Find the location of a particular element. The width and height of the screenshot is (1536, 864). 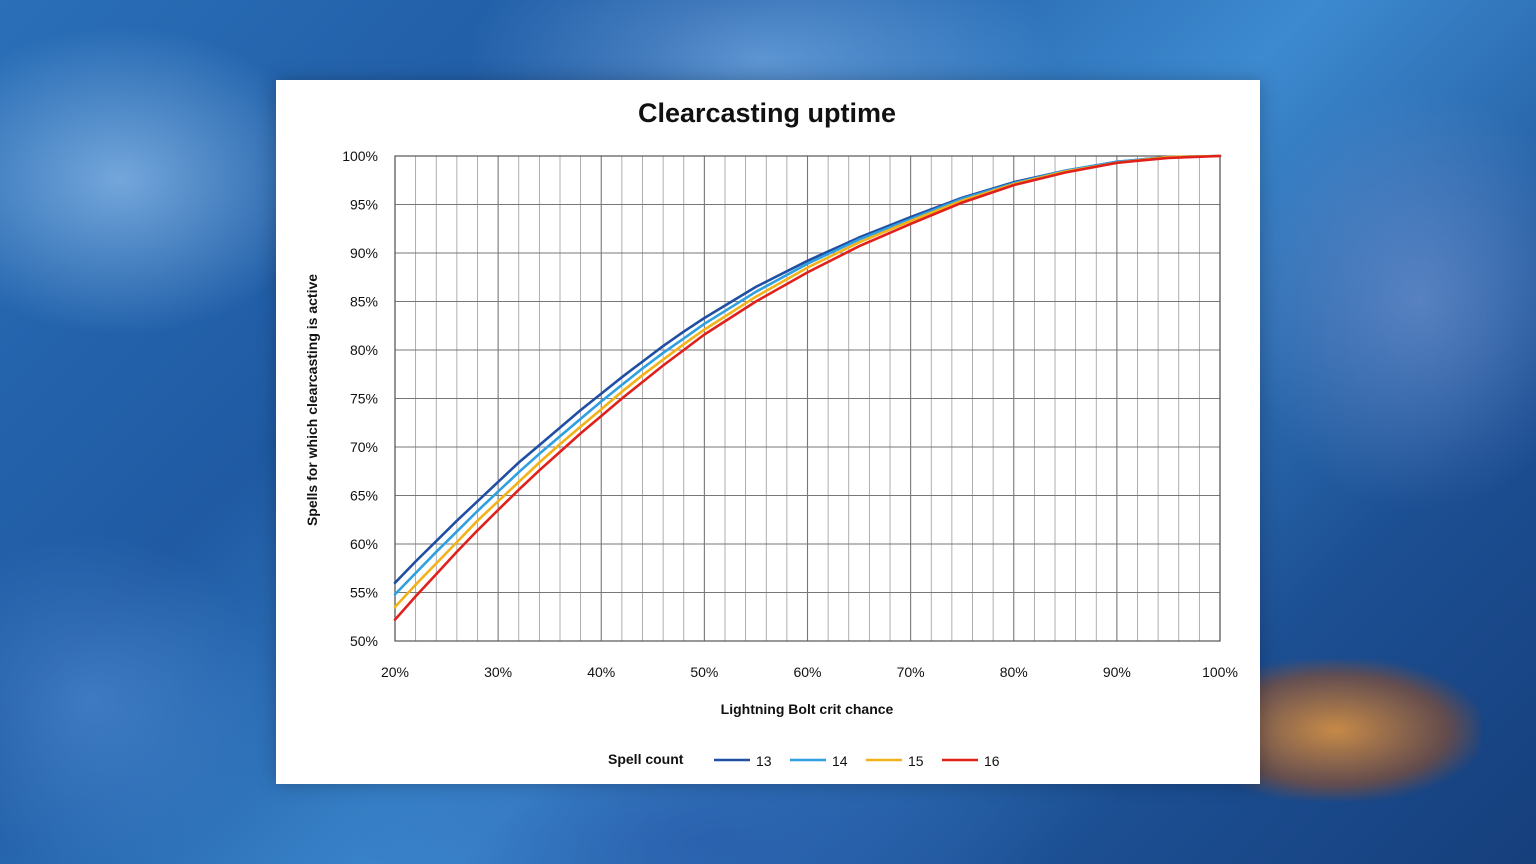

legend-label-15: 15 is located at coordinates (916, 761).